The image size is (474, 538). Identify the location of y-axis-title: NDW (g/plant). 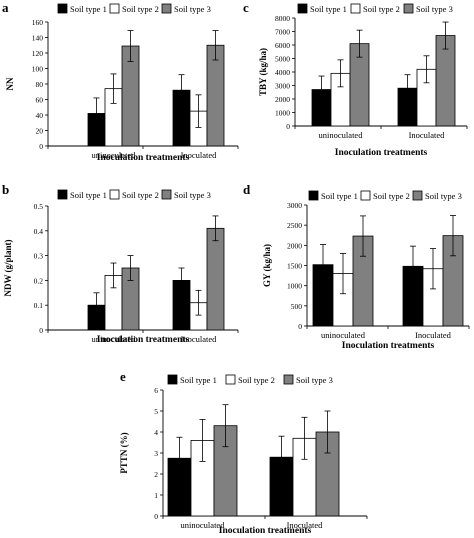
(8, 267).